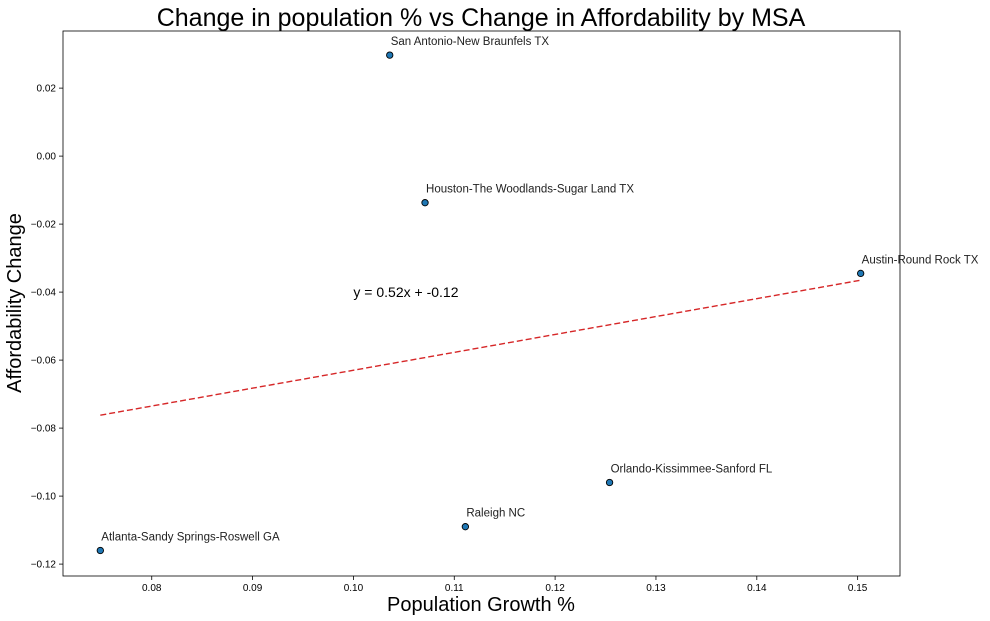 The width and height of the screenshot is (990, 621). I want to click on y-tick-label: −0.06, so click(44, 361).